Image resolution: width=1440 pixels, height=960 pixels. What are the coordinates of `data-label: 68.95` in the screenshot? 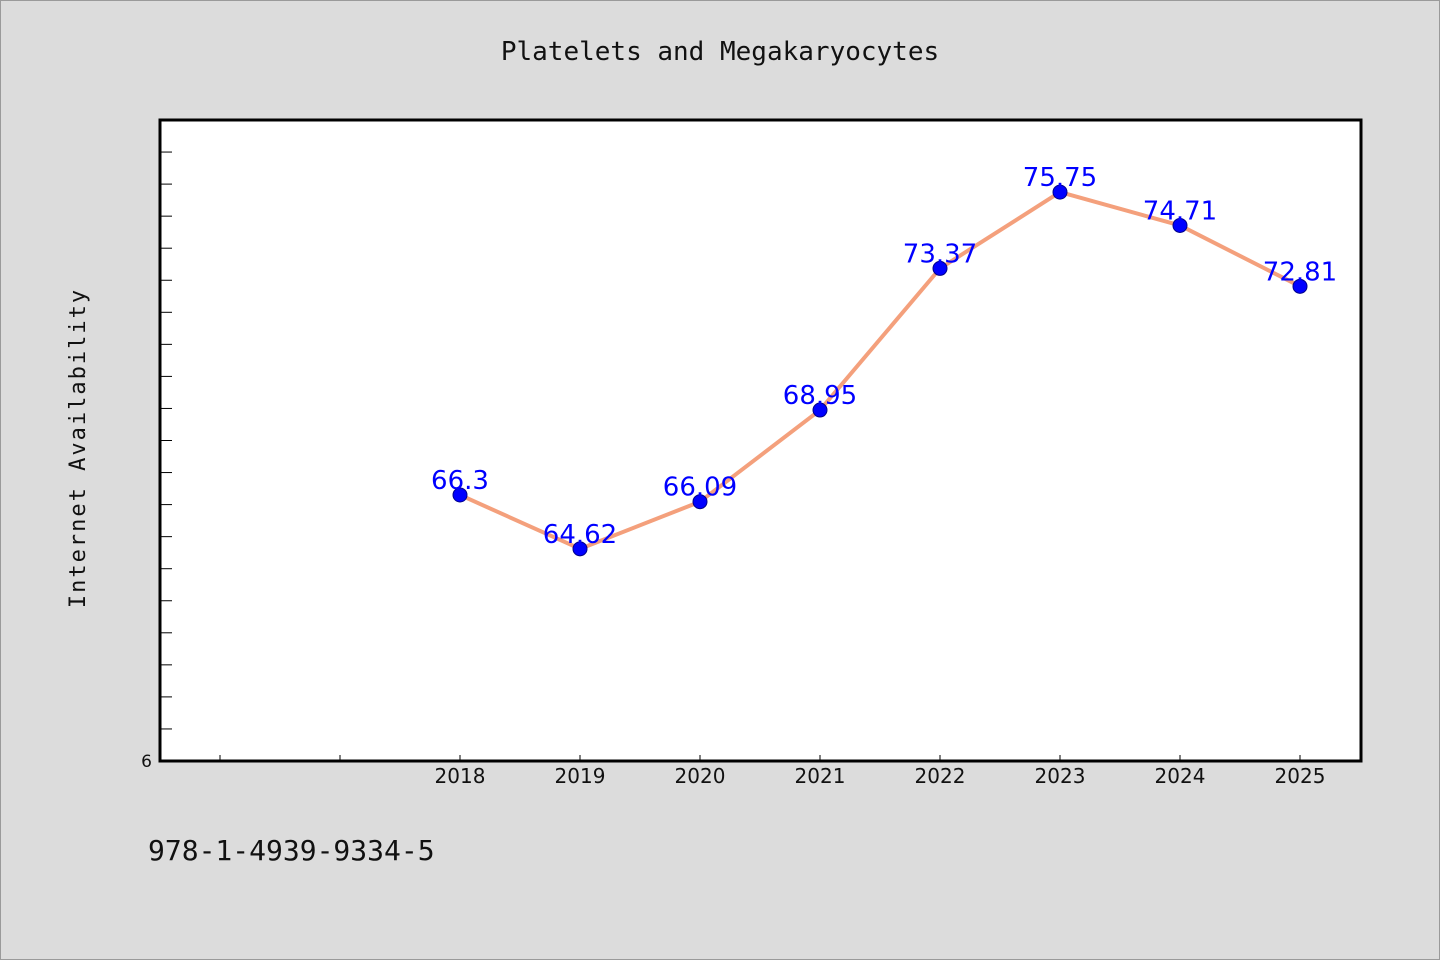 It's located at (820, 396).